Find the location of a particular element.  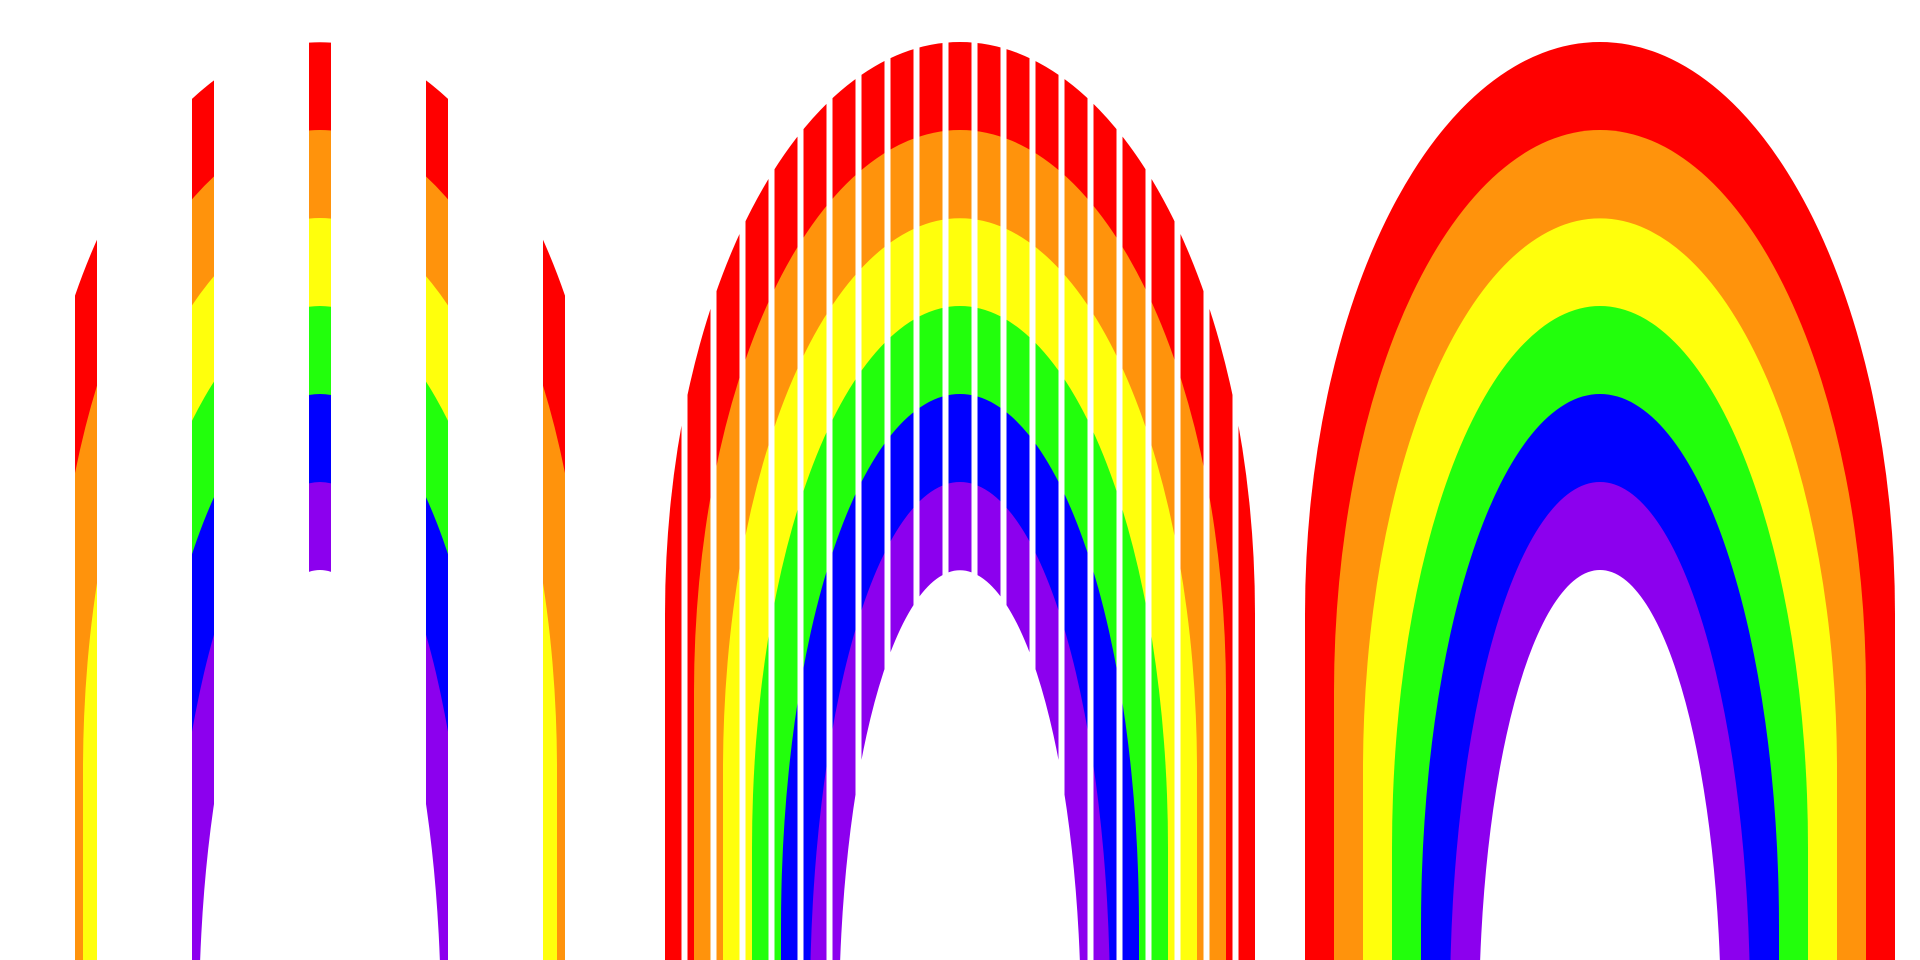

rainbow-wide-stripes-hollow is located at coordinates (320, 765).